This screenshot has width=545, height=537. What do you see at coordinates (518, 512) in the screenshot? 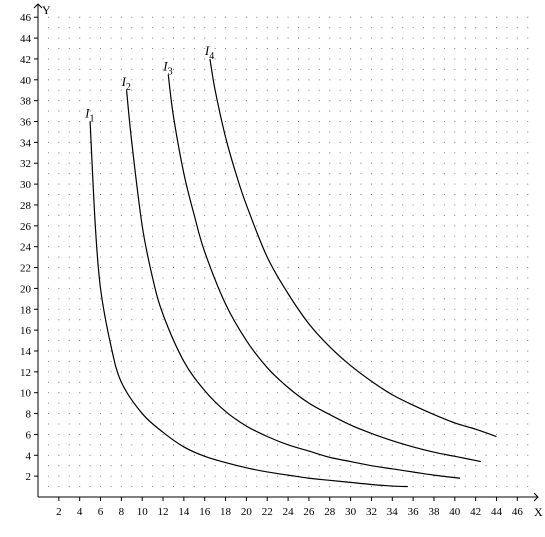
I see `x-tick-label: 46` at bounding box center [518, 512].